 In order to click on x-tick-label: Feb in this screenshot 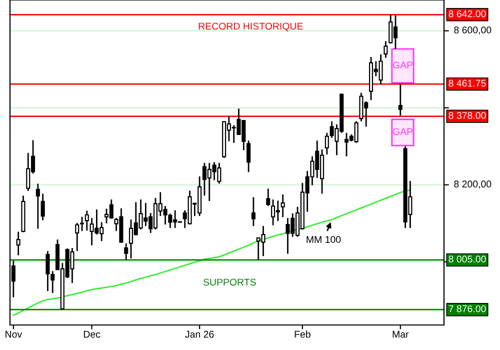, I will do `click(302, 334)`.